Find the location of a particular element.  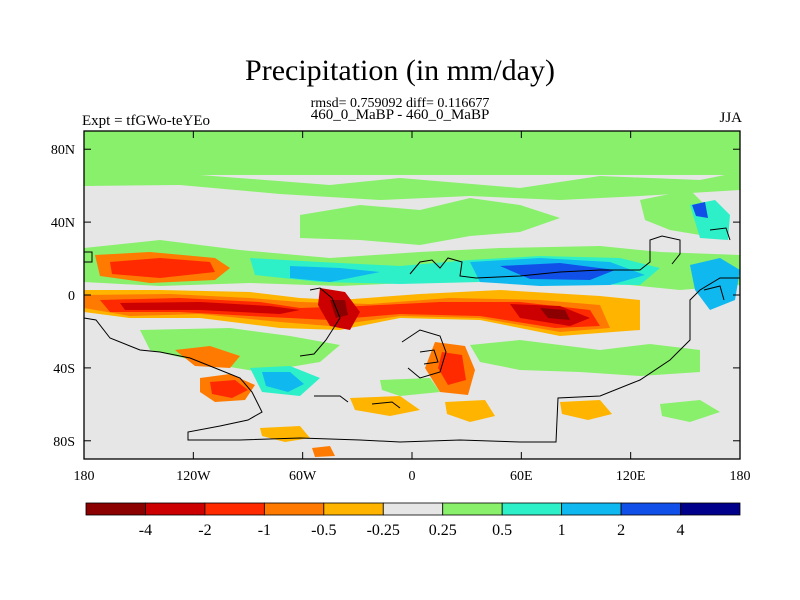

x-tick-label: 60E is located at coordinates (521, 476).